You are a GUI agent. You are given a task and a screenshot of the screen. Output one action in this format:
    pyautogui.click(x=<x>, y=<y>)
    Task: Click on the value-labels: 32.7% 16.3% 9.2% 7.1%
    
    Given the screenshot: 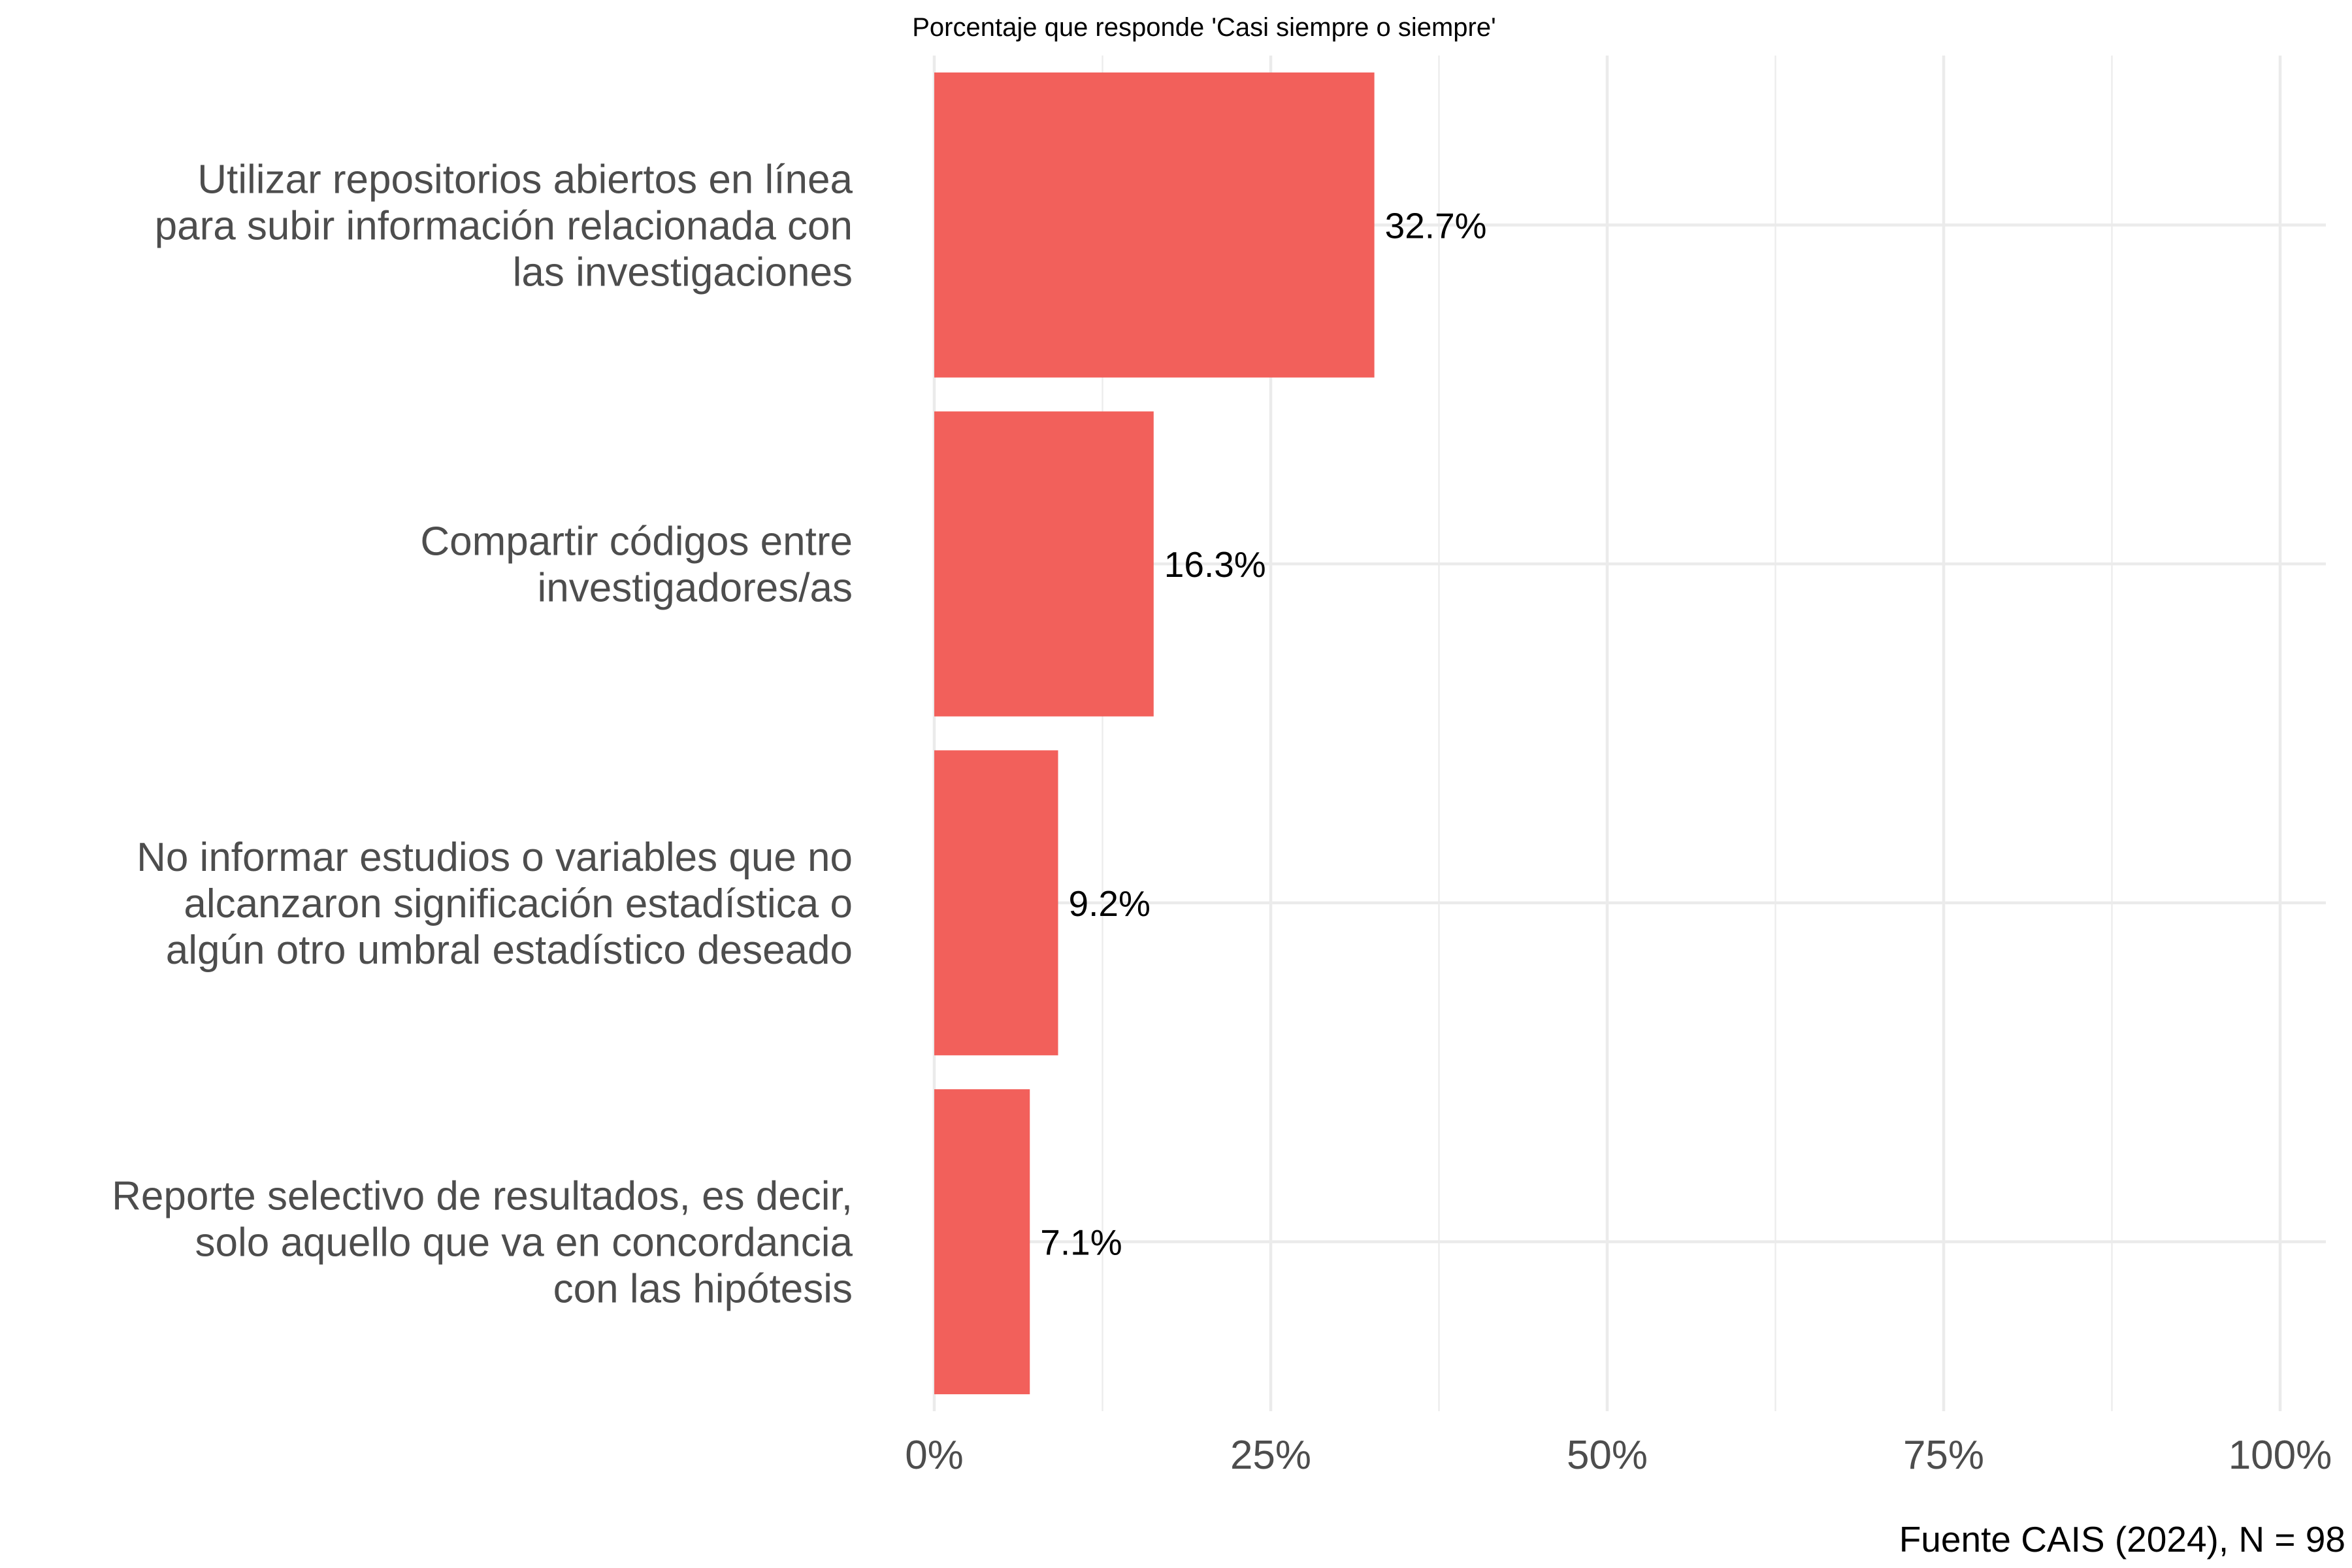 What is the action you would take?
    pyautogui.click(x=1263, y=733)
    